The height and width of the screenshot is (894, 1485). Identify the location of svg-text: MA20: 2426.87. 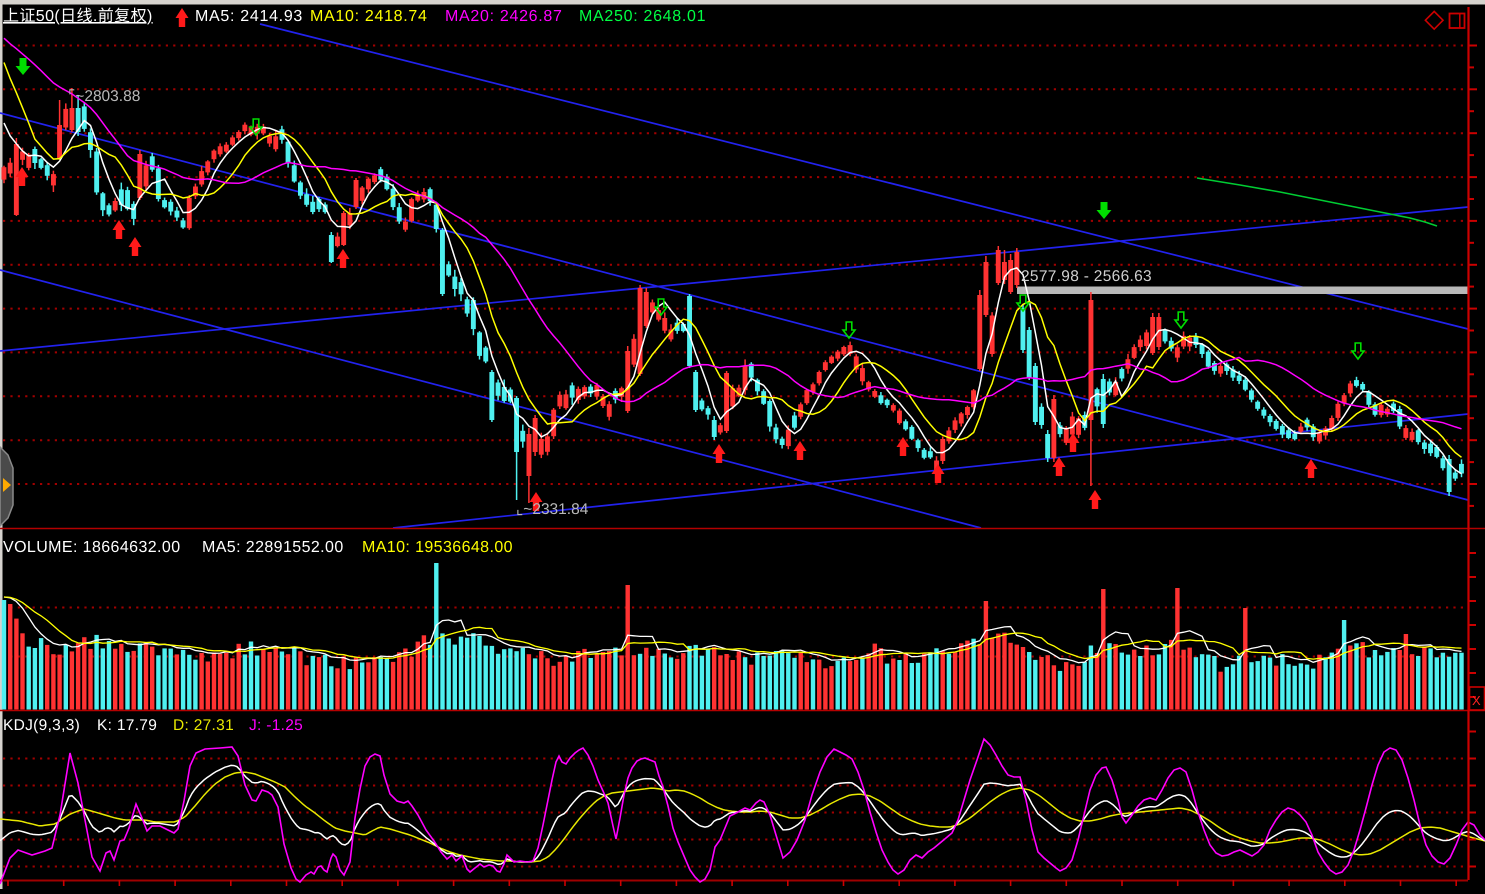
(504, 16).